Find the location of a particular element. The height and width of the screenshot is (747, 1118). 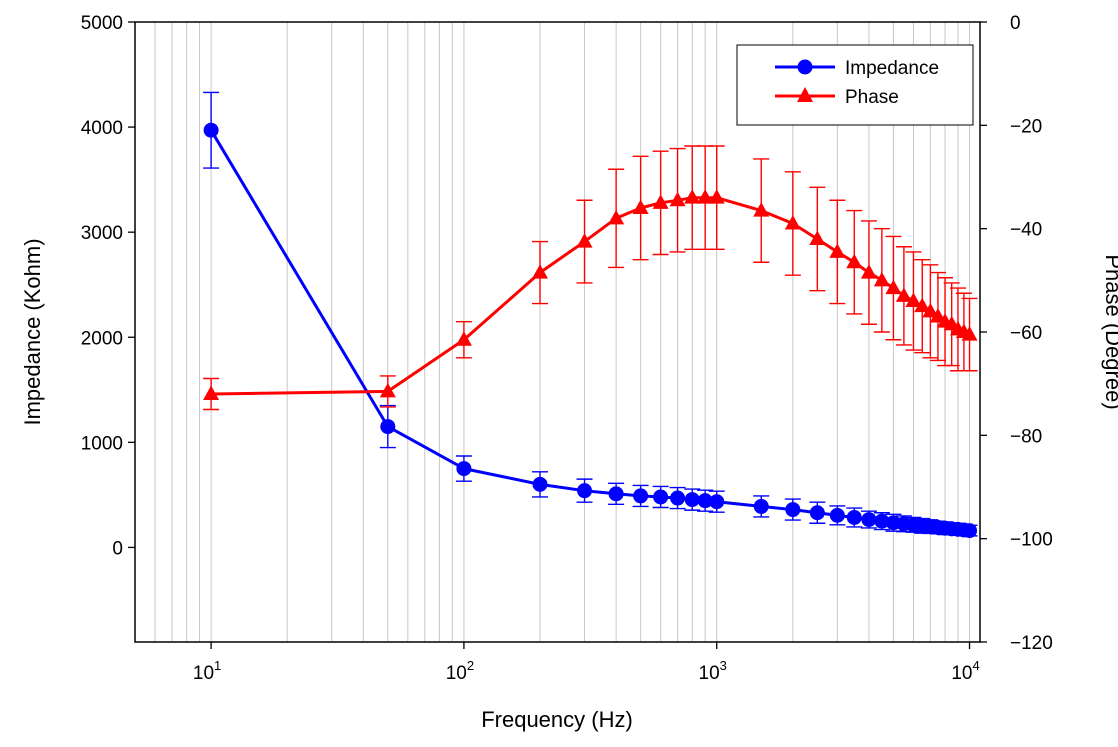

legend-box is located at coordinates (855, 85).